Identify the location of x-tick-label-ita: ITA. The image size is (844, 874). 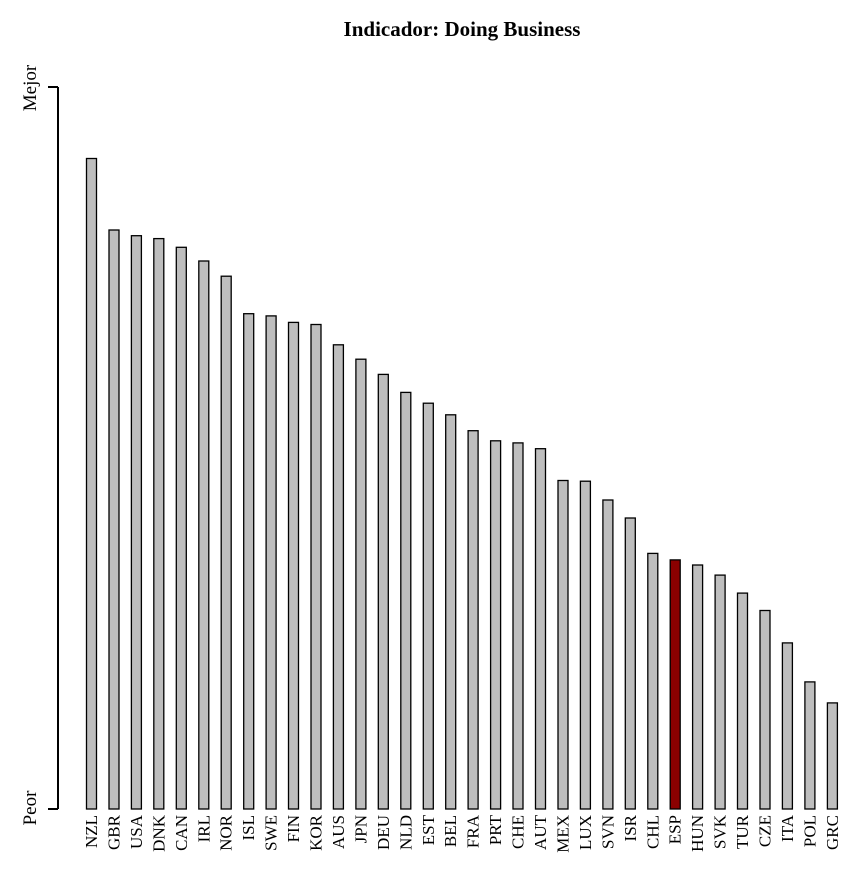
(787, 828).